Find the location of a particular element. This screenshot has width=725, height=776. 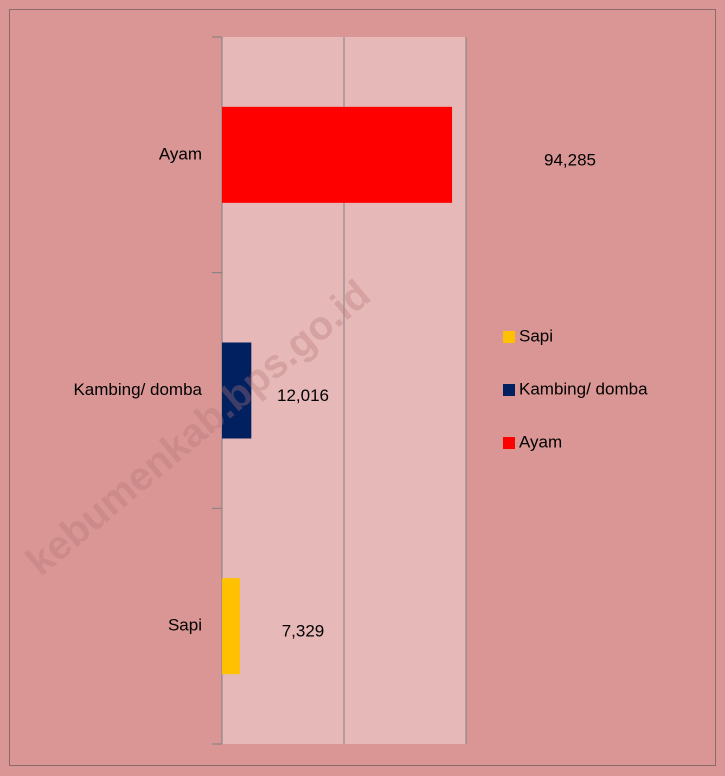

legend-label: Sapi is located at coordinates (536, 335).